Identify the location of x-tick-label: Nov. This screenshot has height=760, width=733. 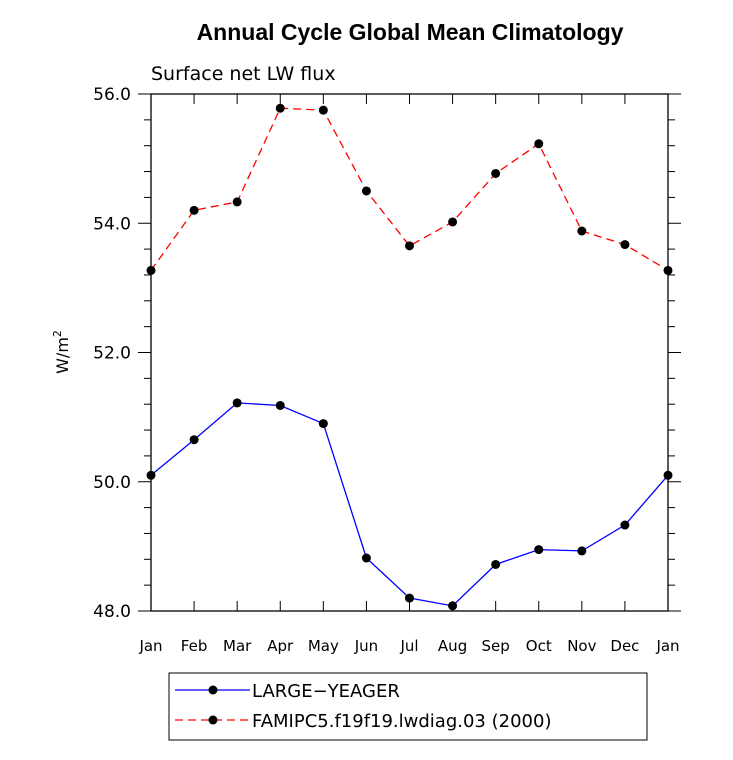
(581, 646).